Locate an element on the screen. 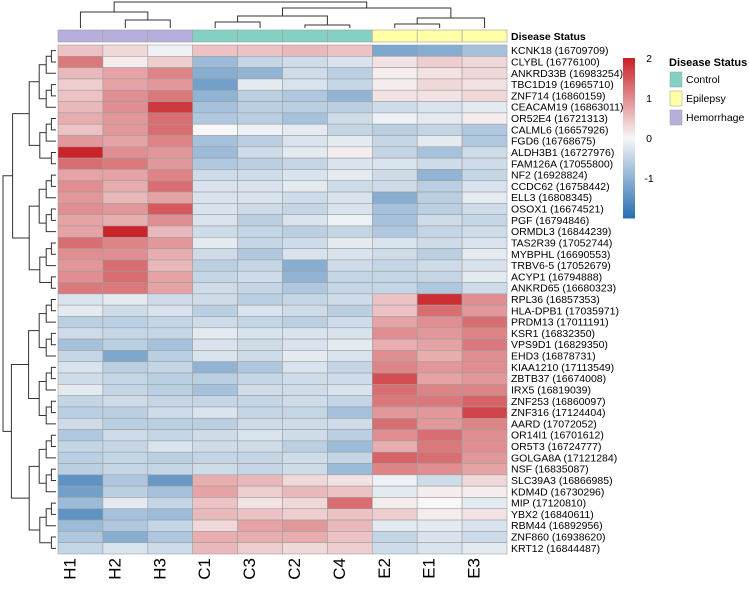  row-label: KSR1 (16832350) is located at coordinates (553, 334).